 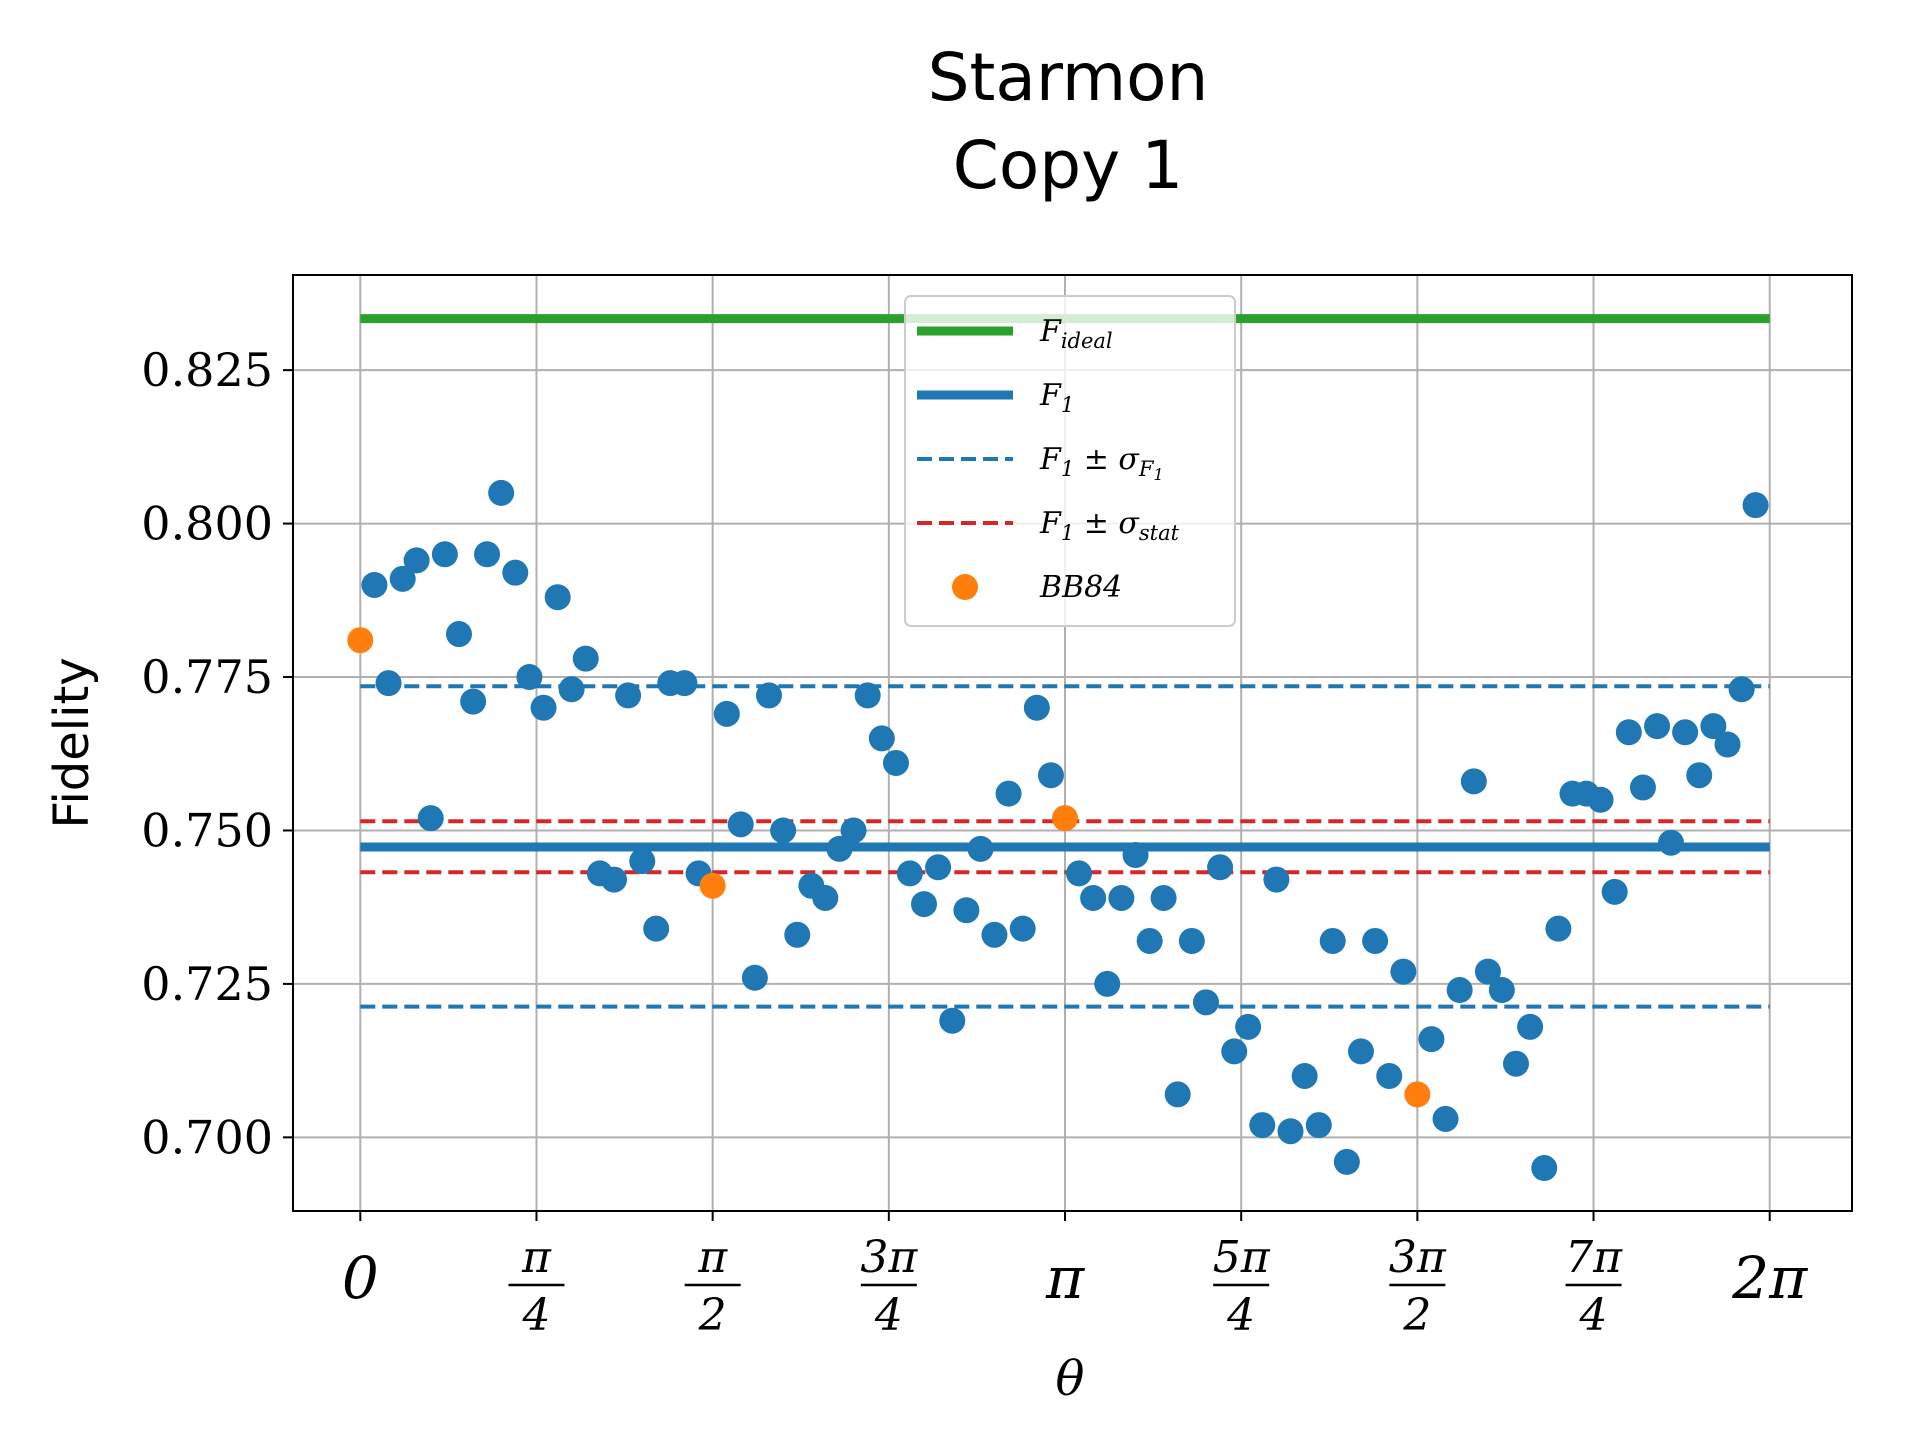 I want to click on legend-swatch, so click(x=965, y=587).